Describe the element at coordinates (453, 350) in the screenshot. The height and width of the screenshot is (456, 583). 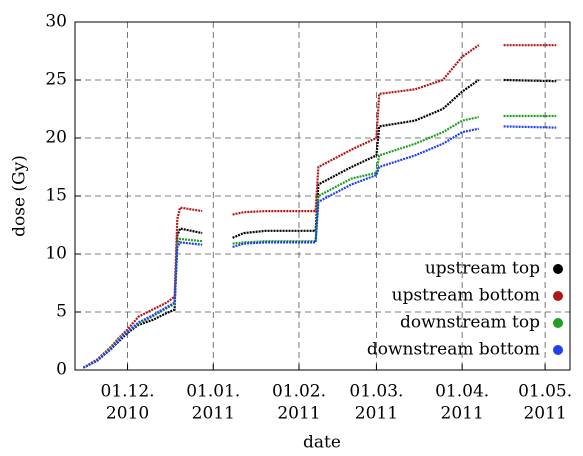
I see `legend-label: downstream bottom` at that location.